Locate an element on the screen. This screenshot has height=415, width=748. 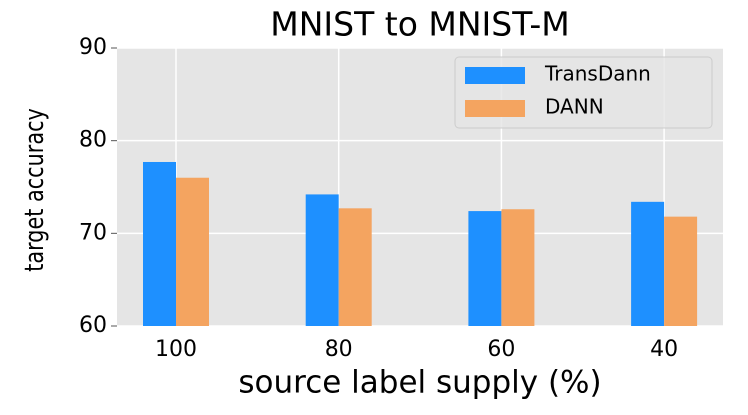
y-tick-label: 70 is located at coordinates (93, 232).